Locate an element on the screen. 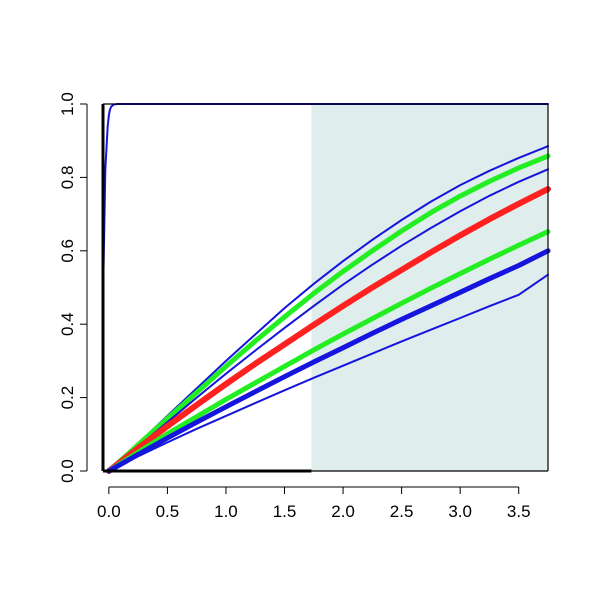 The height and width of the screenshot is (600, 600). y-tick-label: 0.2 is located at coordinates (67, 398).